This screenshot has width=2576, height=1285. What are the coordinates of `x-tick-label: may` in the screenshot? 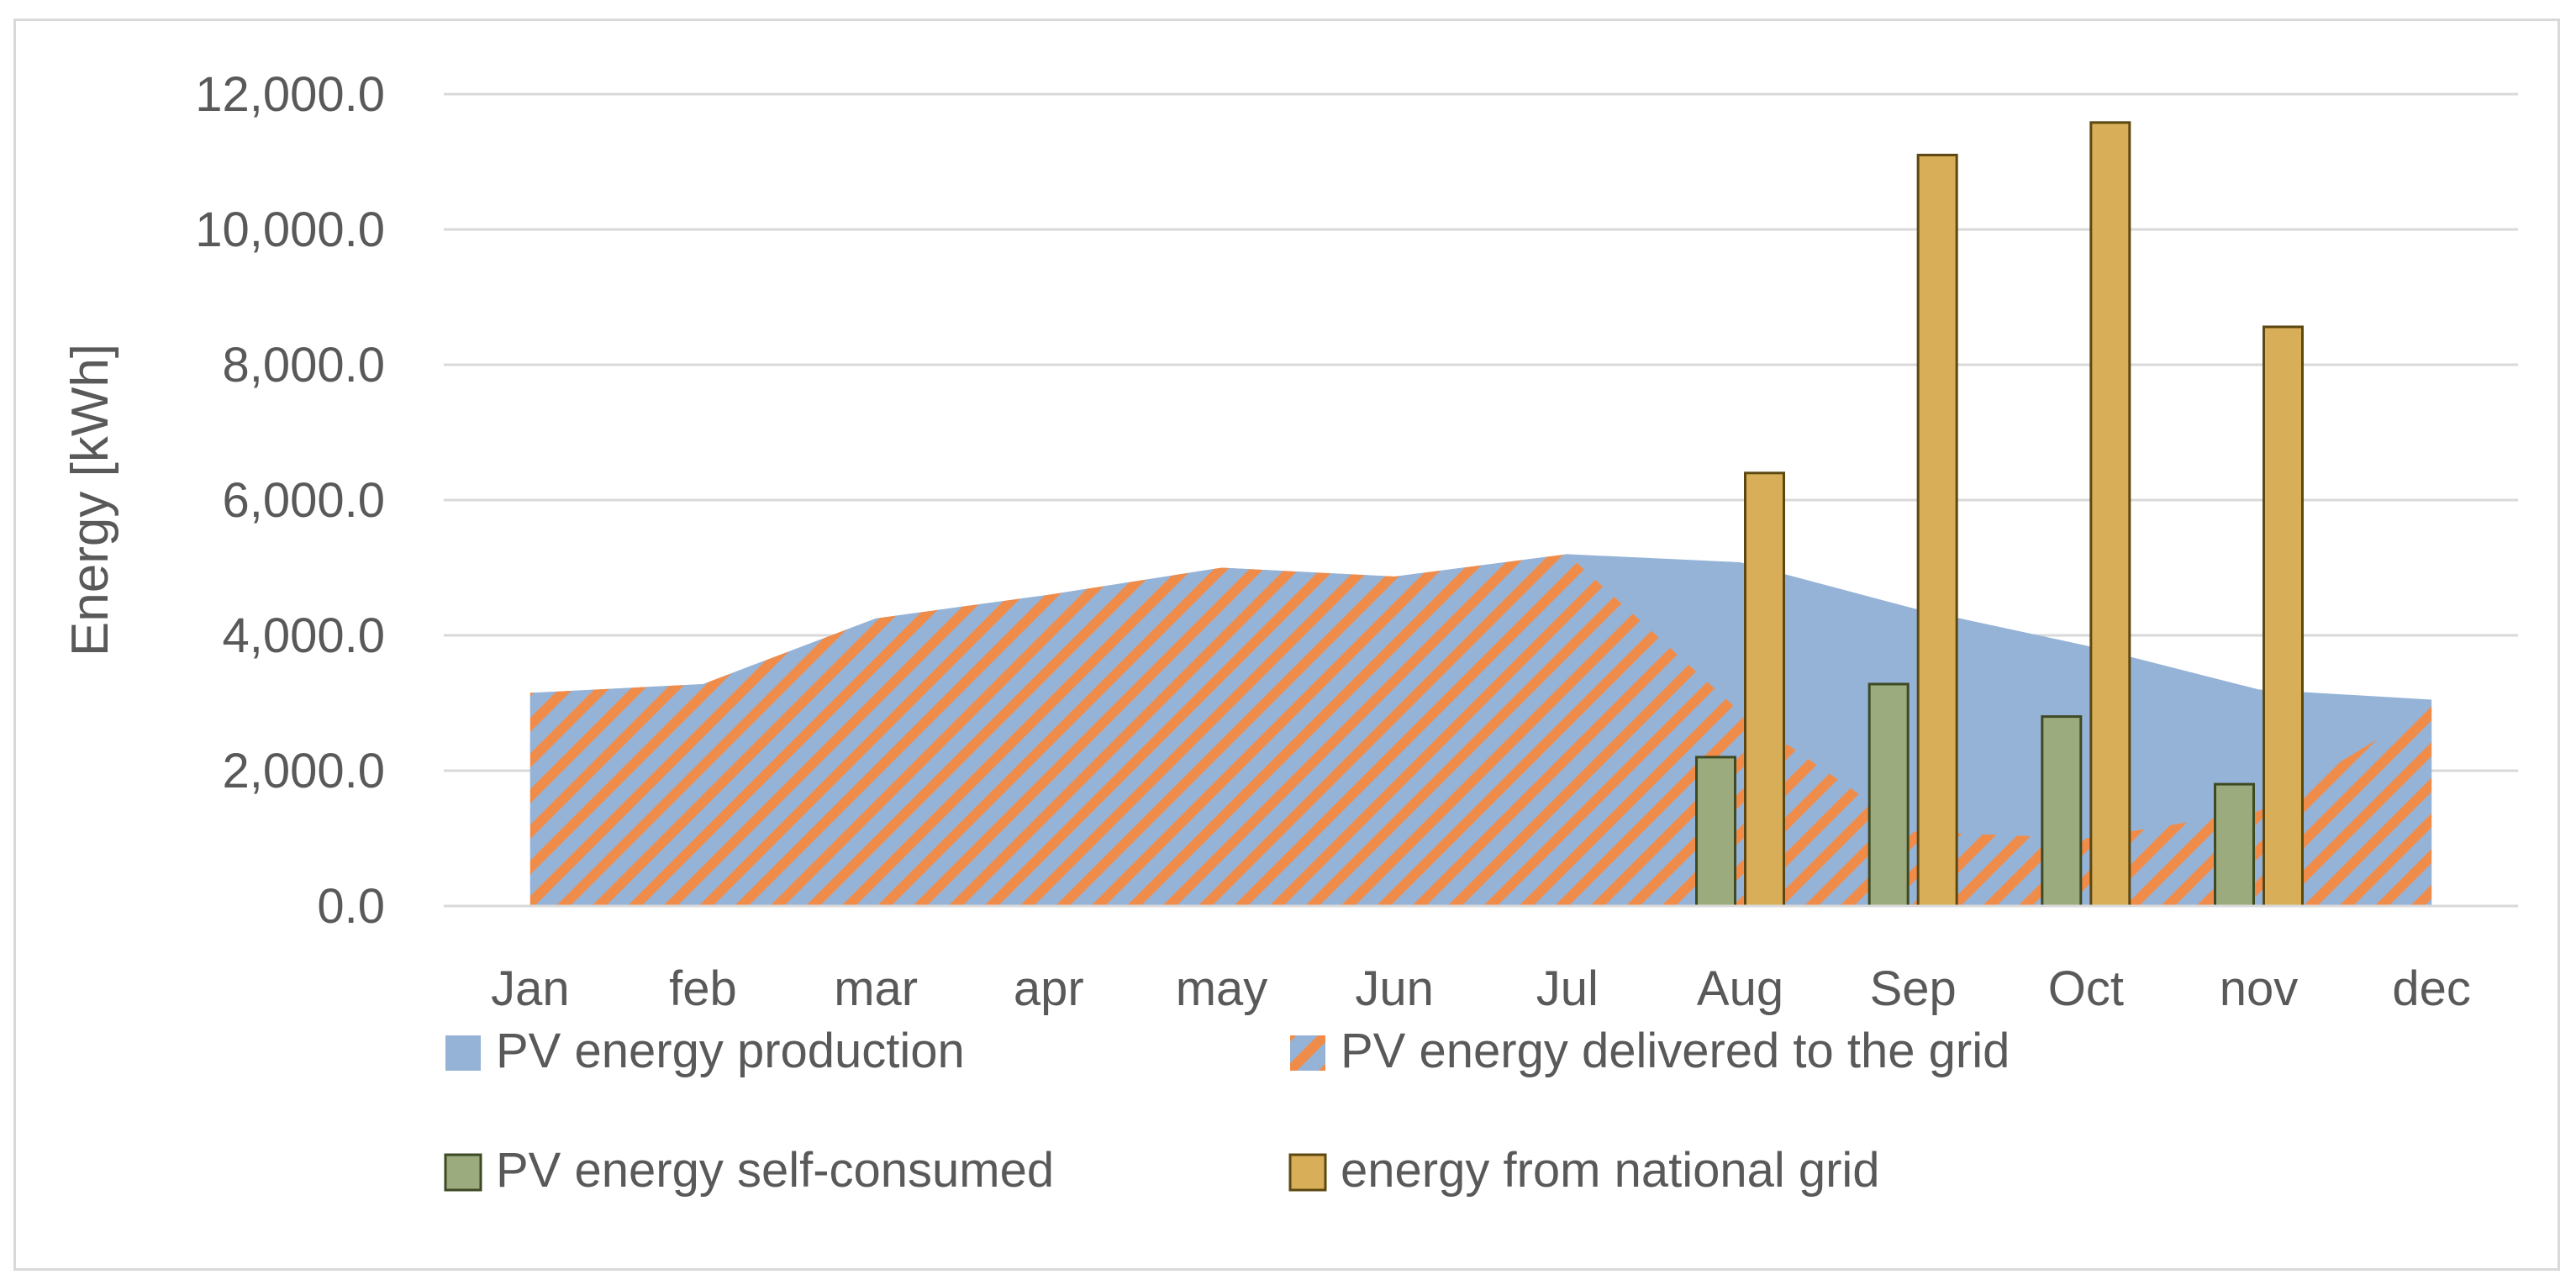 It's located at (1222, 988).